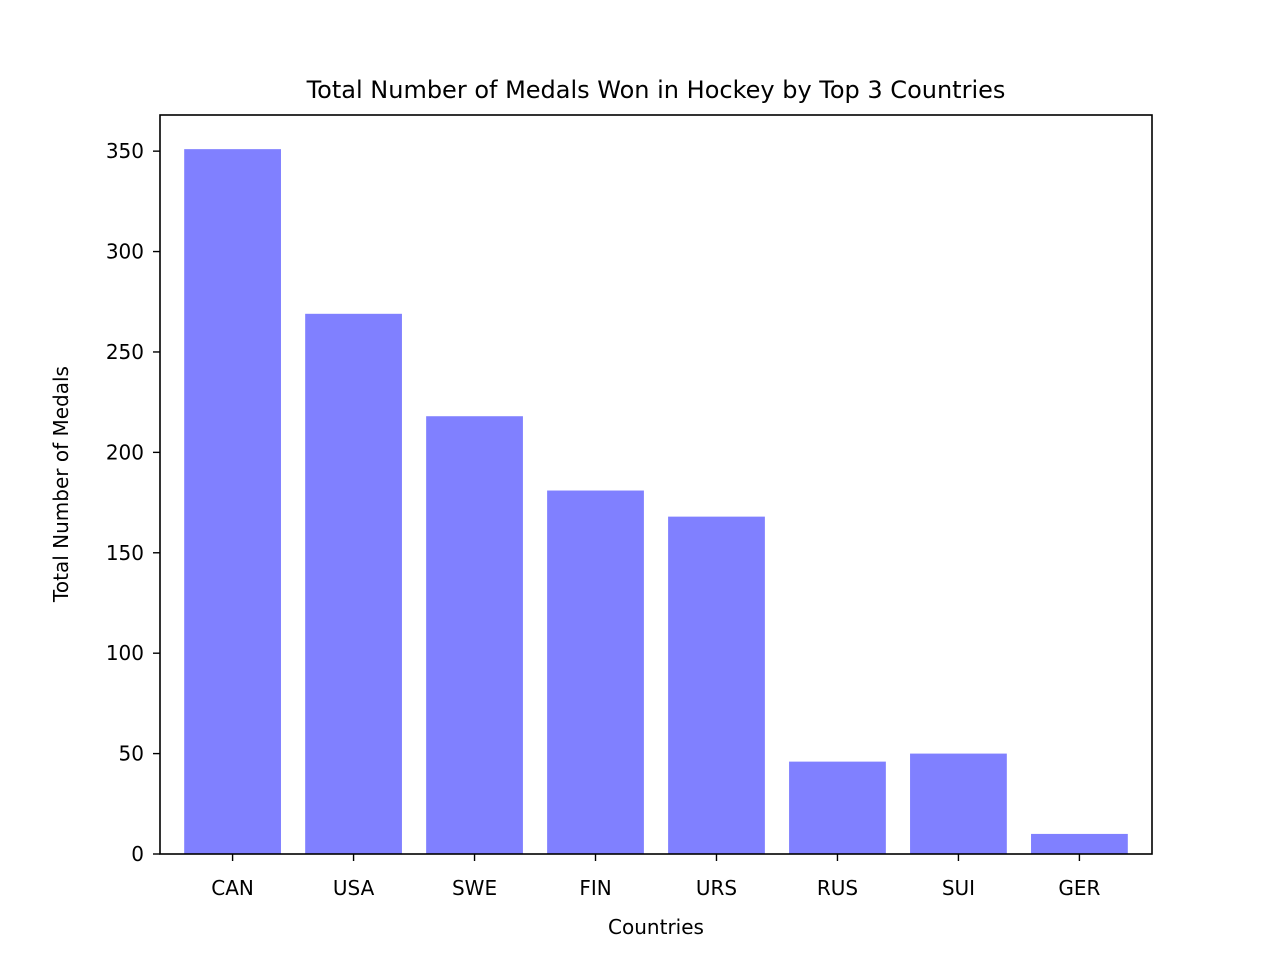 The width and height of the screenshot is (1280, 960). I want to click on y-tick-label: 250, so click(125, 352).